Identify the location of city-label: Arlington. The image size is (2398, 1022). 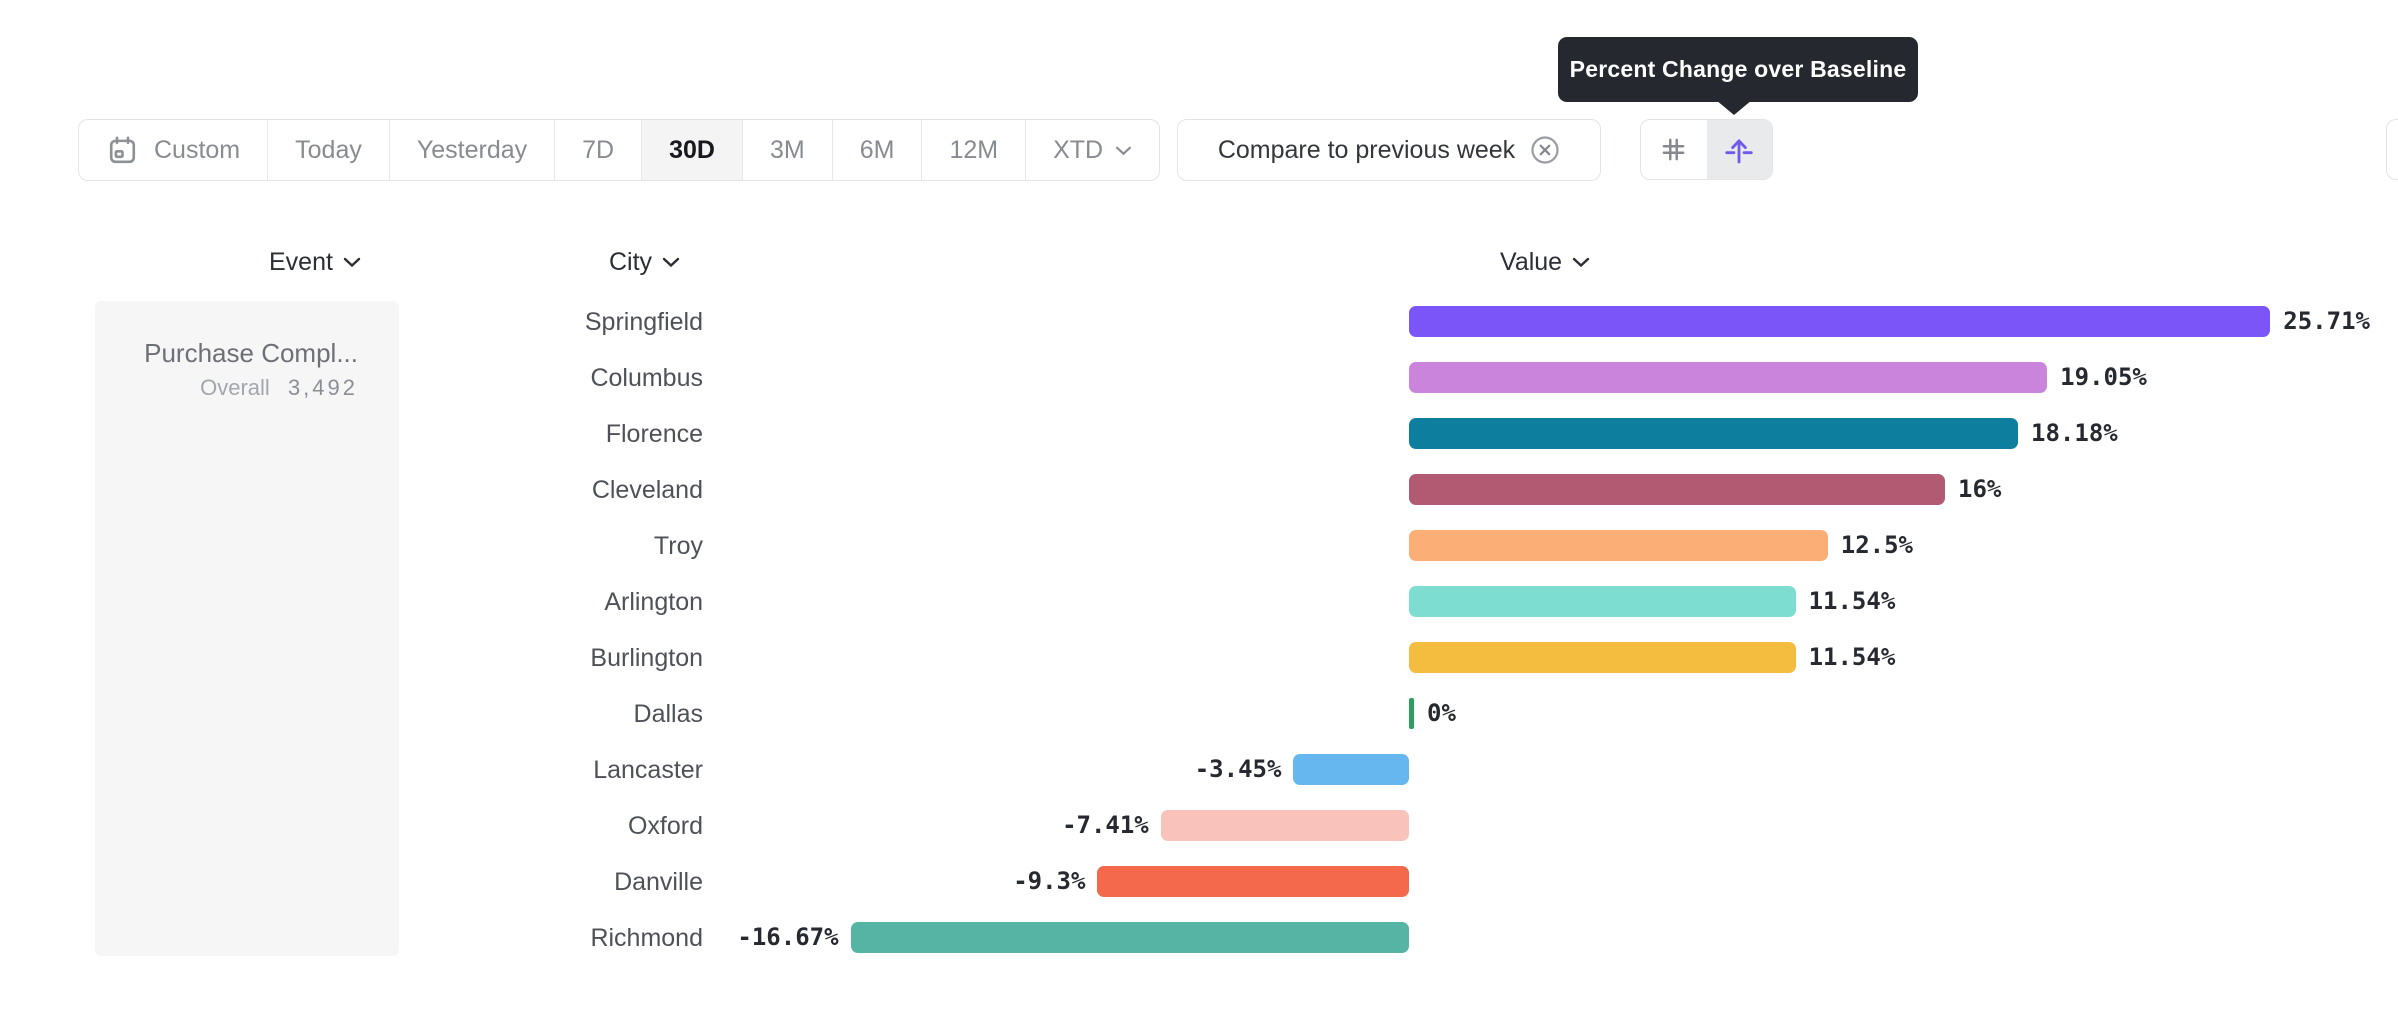
(653, 602).